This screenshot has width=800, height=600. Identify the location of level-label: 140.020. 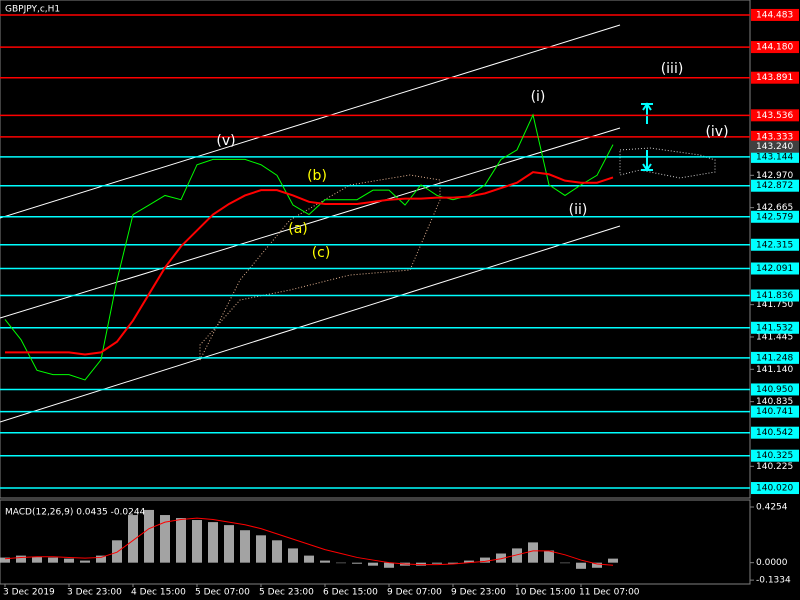
(774, 489).